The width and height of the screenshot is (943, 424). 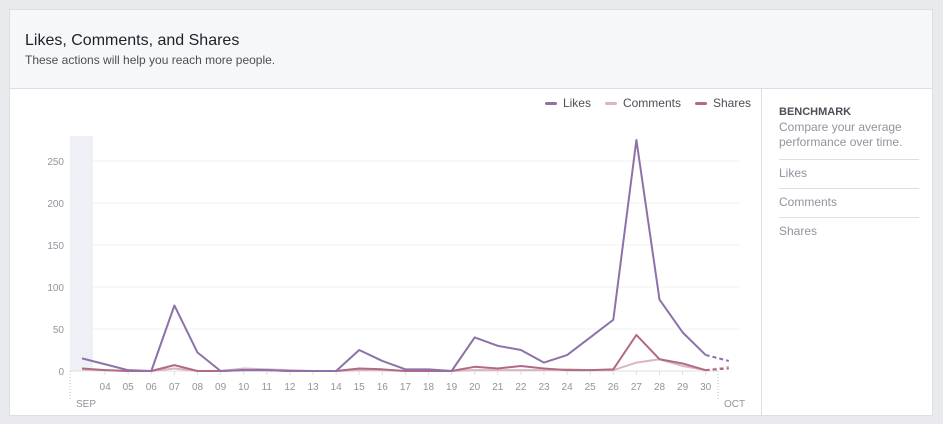 What do you see at coordinates (591, 387) in the screenshot?
I see `x-tick-label: 25` at bounding box center [591, 387].